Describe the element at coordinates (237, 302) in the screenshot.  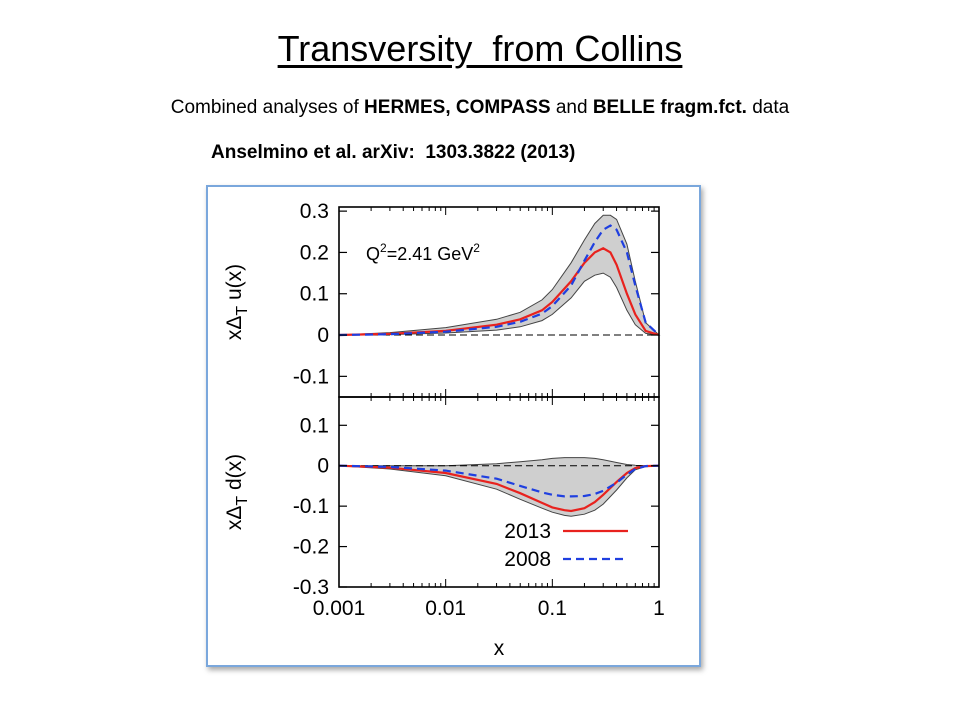
I see `y-axis-label: xΔT u(x)` at that location.